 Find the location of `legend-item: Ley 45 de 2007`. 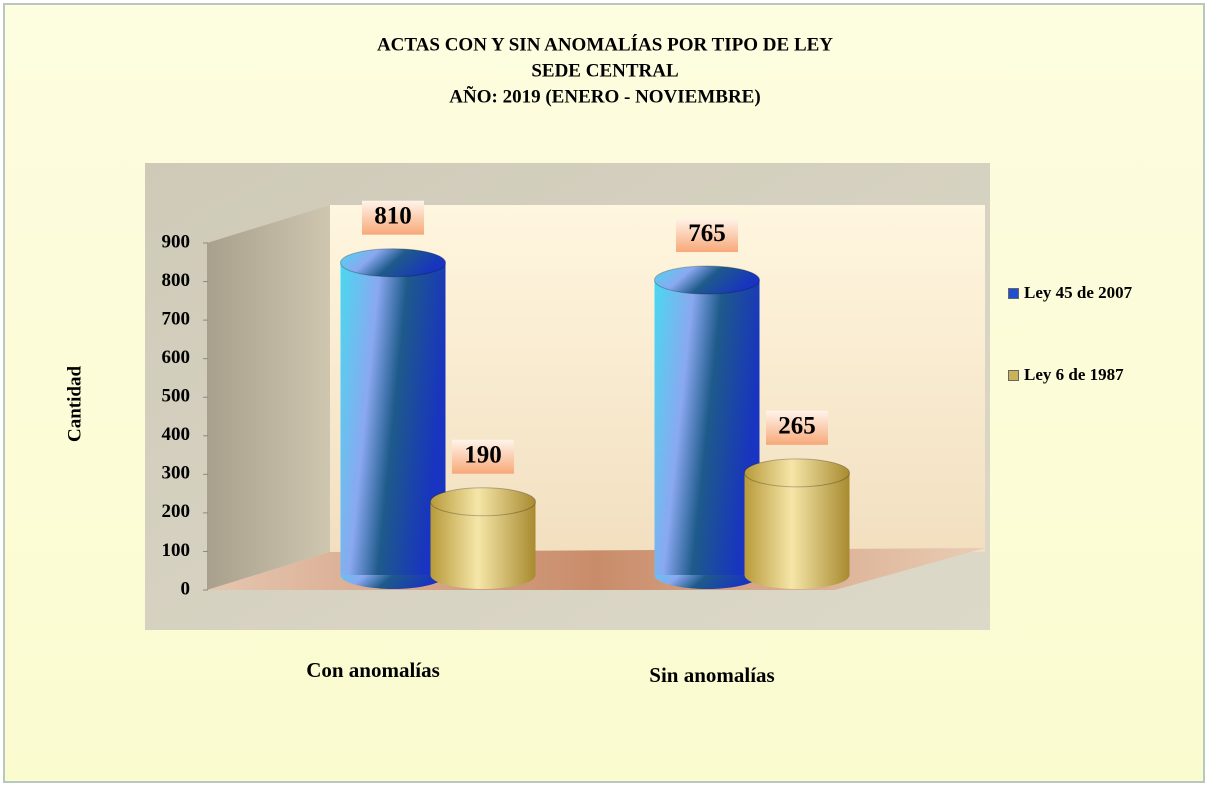

legend-item: Ley 45 de 2007 is located at coordinates (1073, 293).